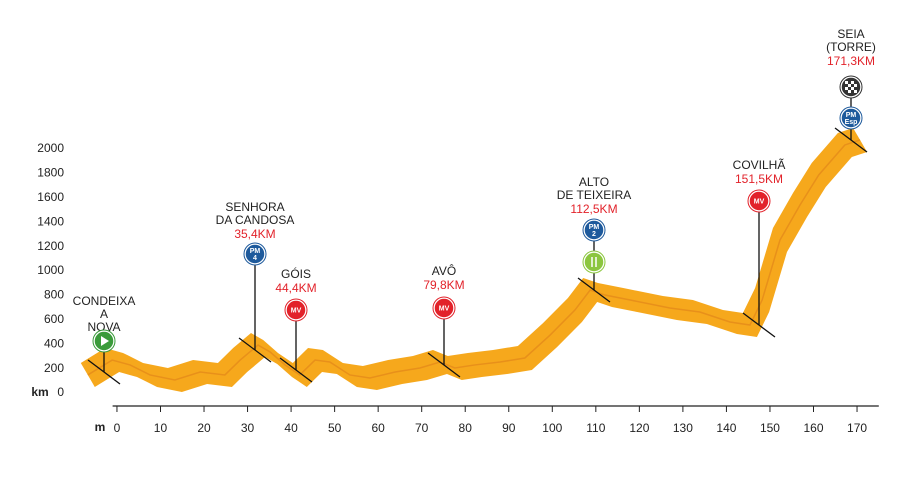 The image size is (917, 490). What do you see at coordinates (291, 428) in the screenshot?
I see `x-tick-label: 40` at bounding box center [291, 428].